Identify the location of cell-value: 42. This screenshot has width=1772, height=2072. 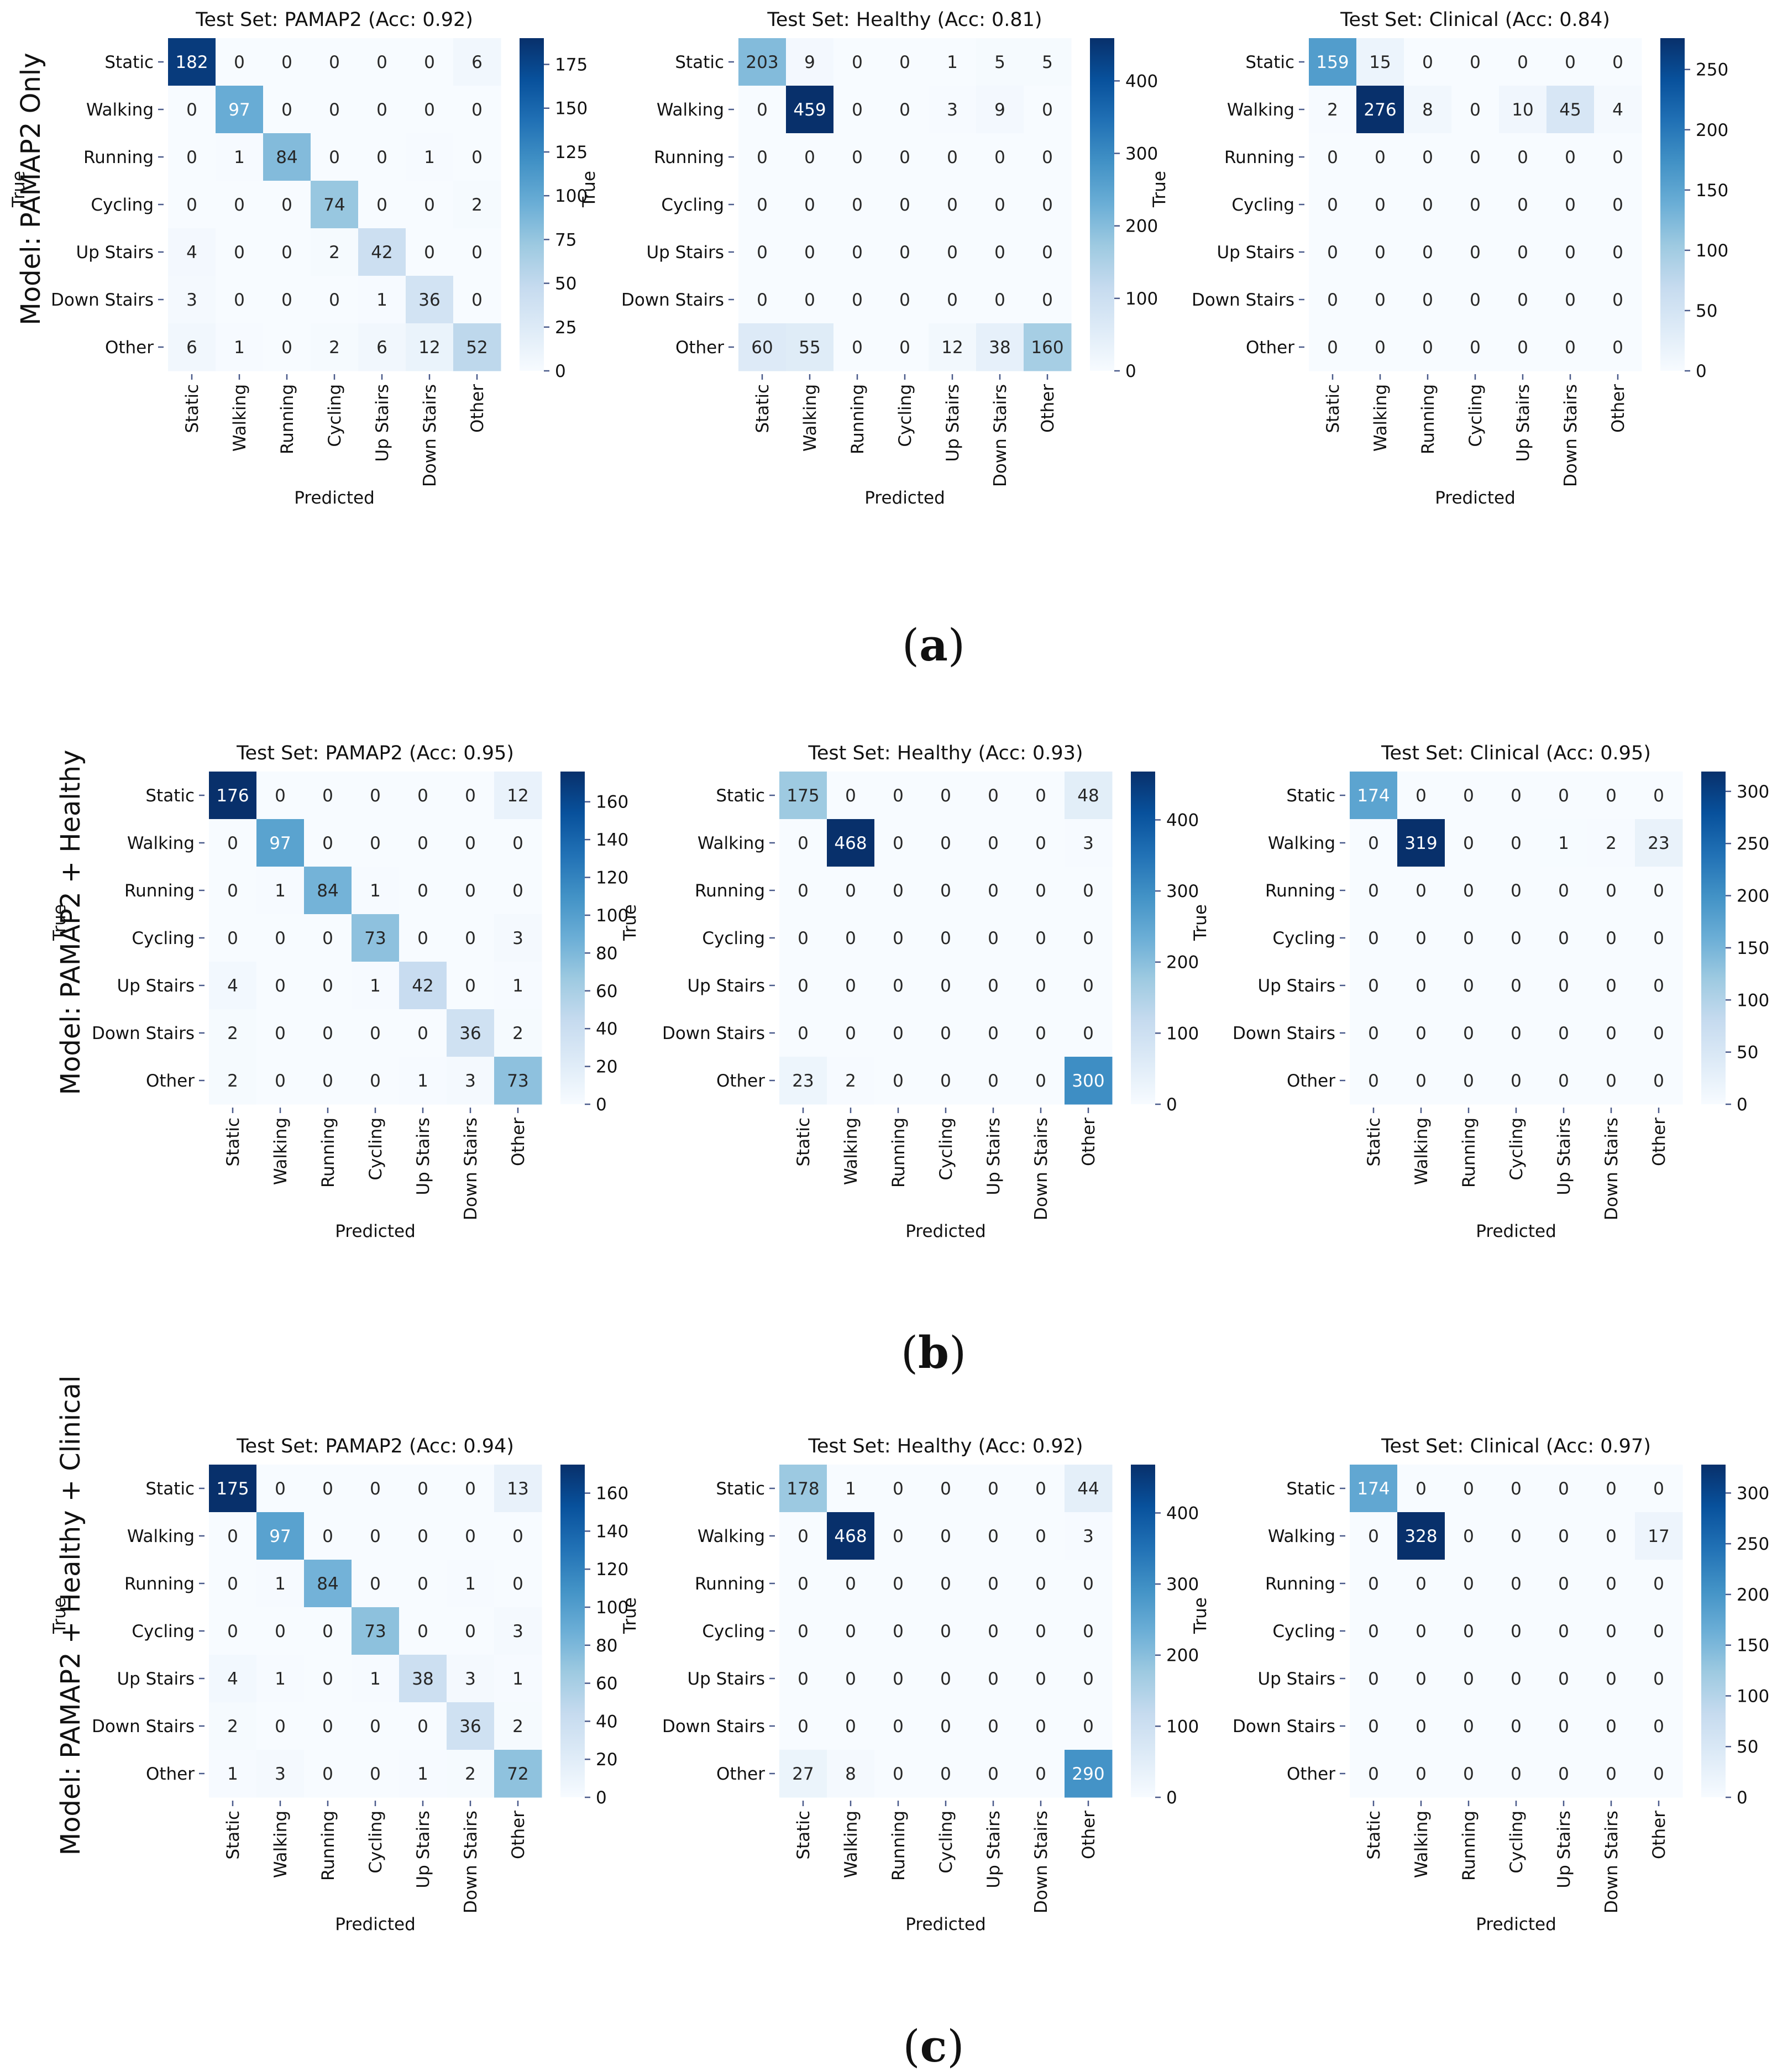
(422, 986).